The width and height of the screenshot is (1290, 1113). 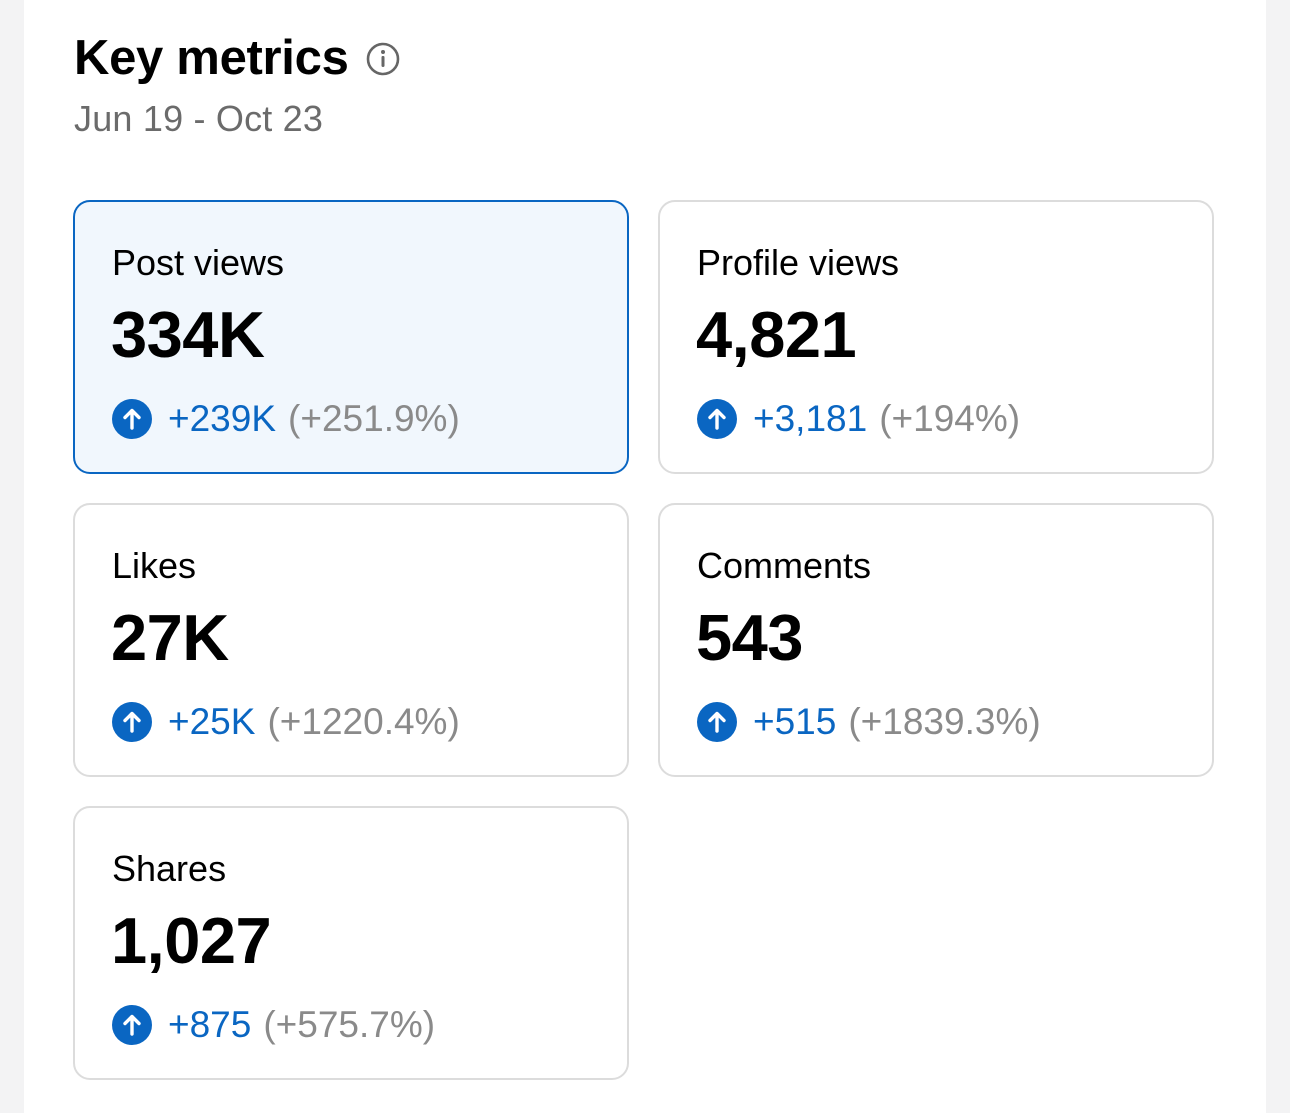 I want to click on change-absolute: +3,181, so click(x=810, y=418).